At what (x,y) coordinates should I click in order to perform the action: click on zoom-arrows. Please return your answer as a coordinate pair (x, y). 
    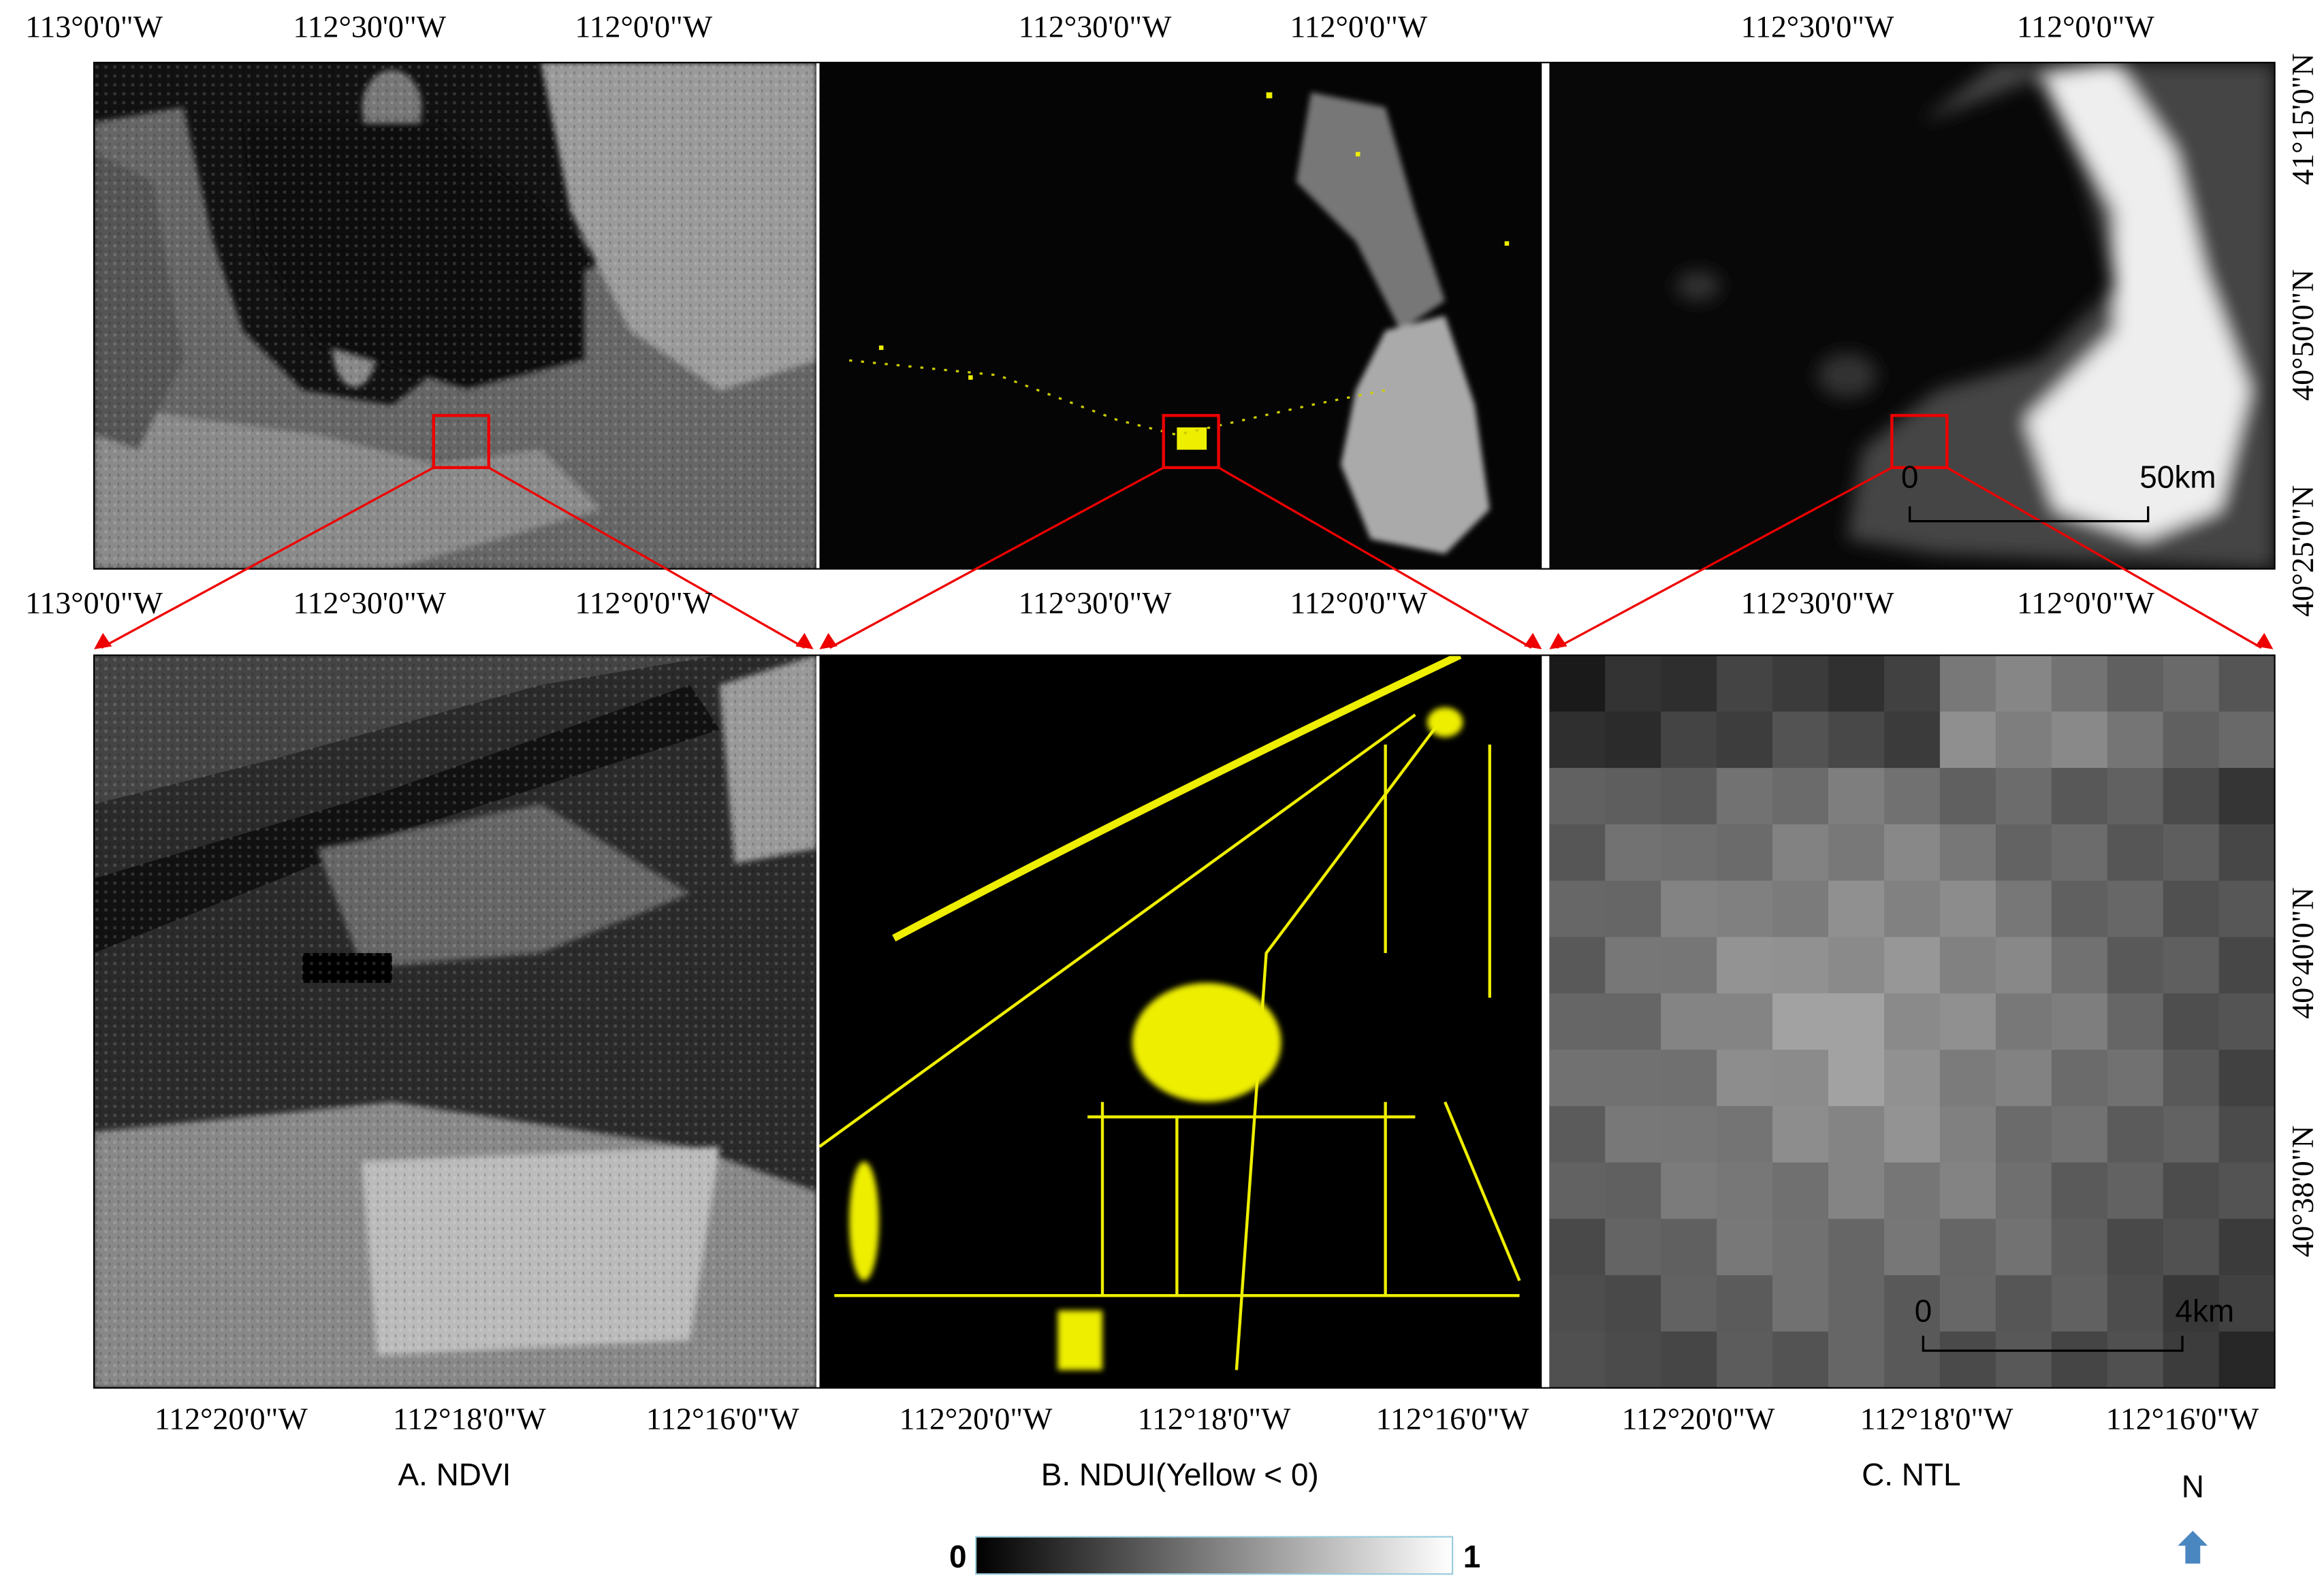
    Looking at the image, I should click on (1181, 557).